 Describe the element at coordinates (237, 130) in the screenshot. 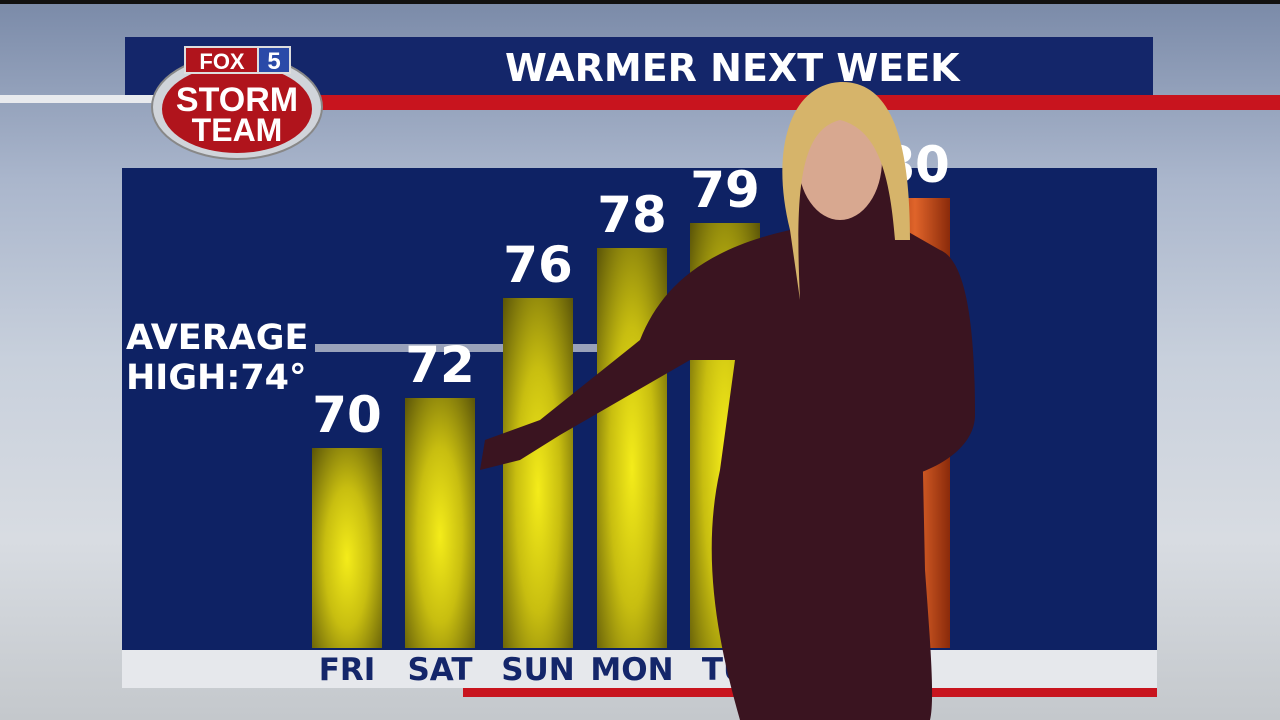

I see `svg-text: TEAM` at that location.